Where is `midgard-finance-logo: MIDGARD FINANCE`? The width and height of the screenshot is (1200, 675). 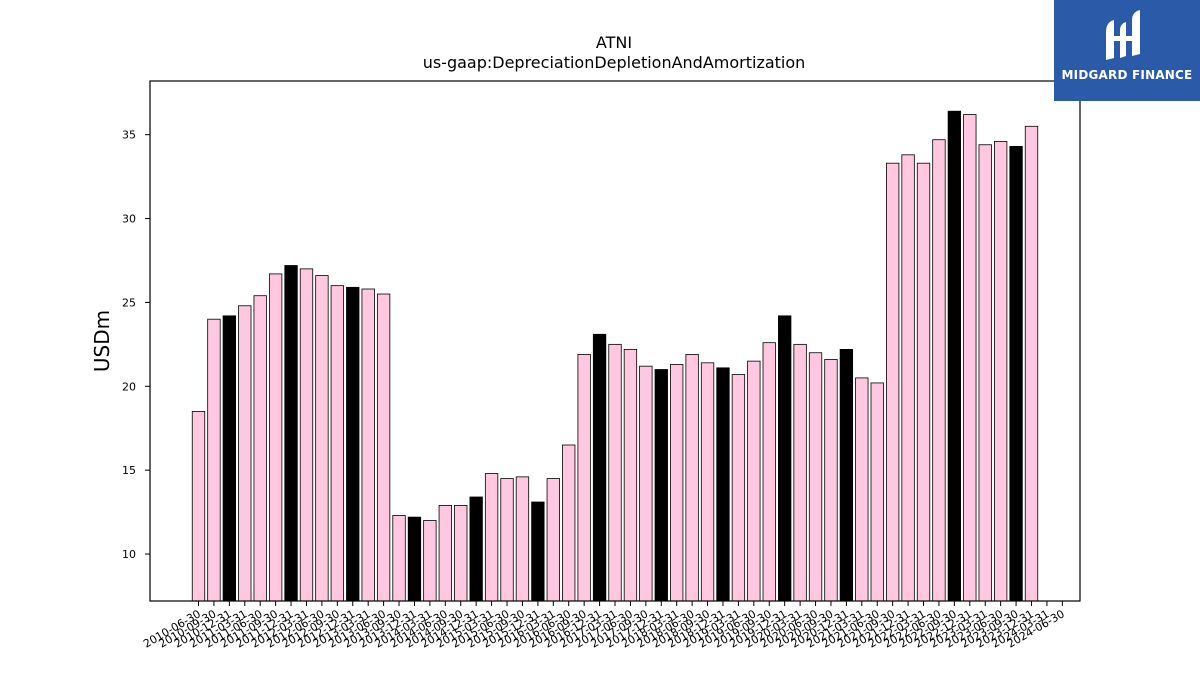 midgard-finance-logo: MIDGARD FINANCE is located at coordinates (1127, 50).